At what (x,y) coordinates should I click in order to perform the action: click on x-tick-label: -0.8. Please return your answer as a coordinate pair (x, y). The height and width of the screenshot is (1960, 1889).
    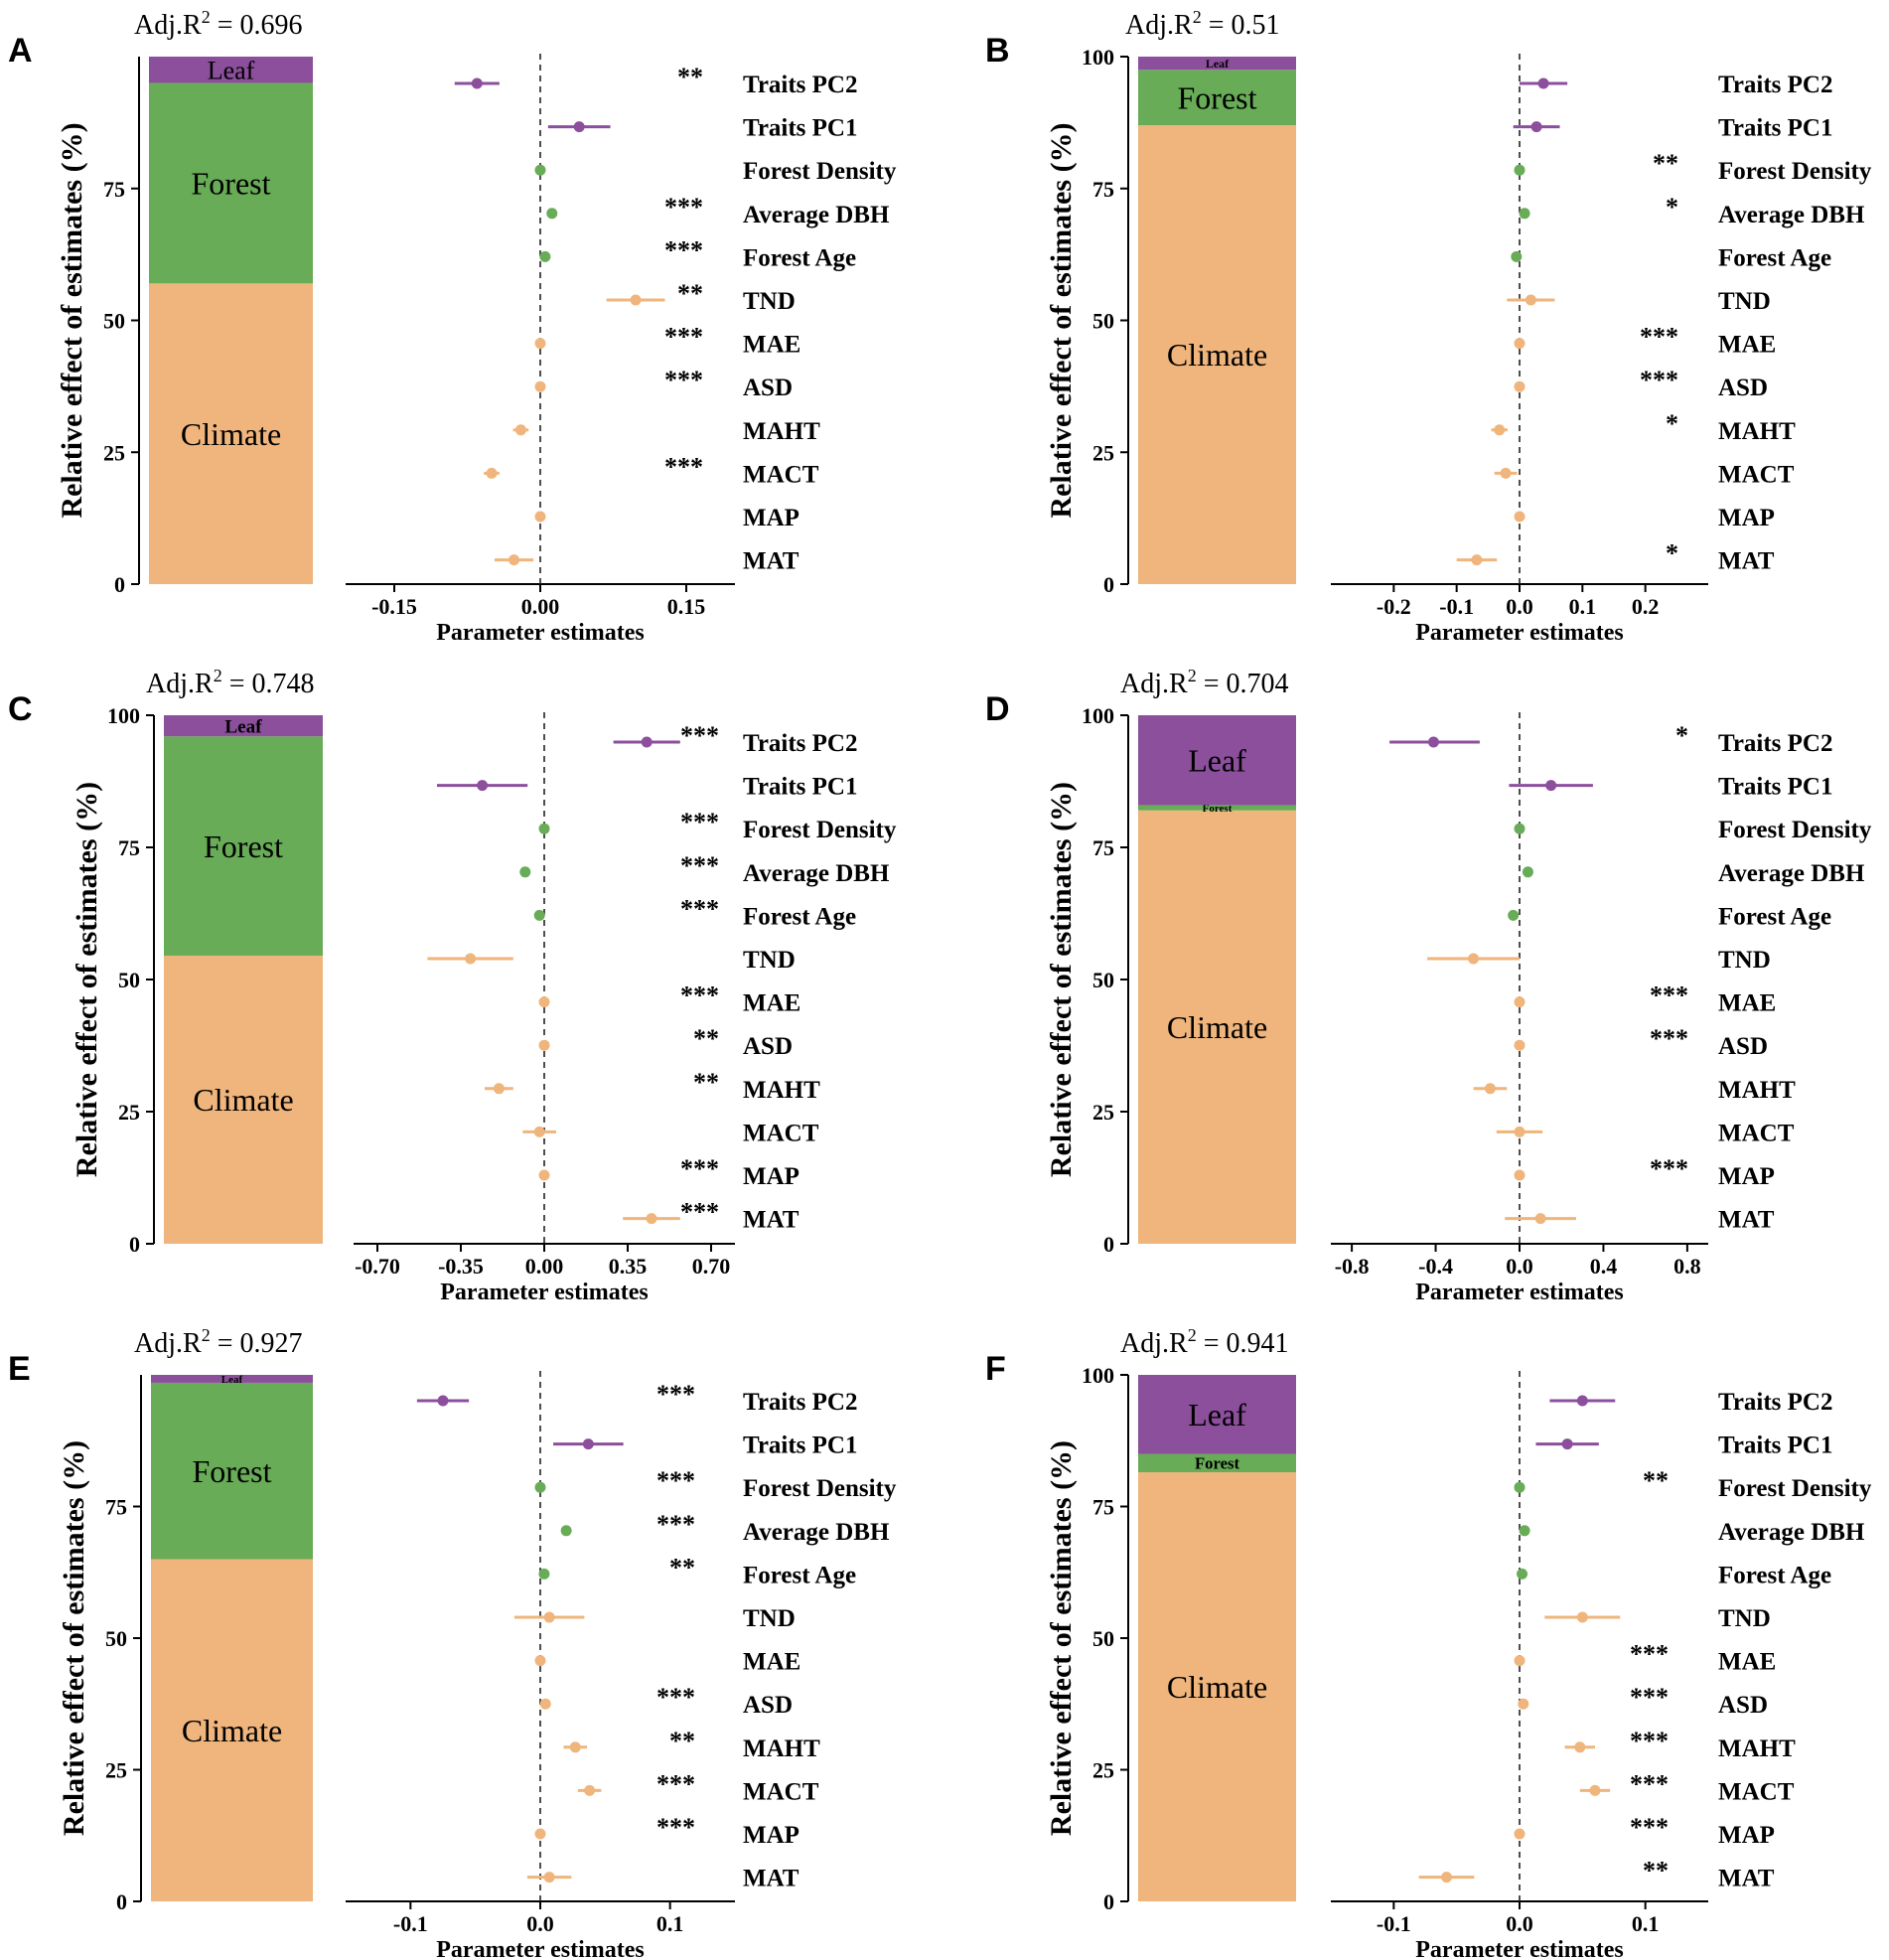
    Looking at the image, I should click on (1352, 1266).